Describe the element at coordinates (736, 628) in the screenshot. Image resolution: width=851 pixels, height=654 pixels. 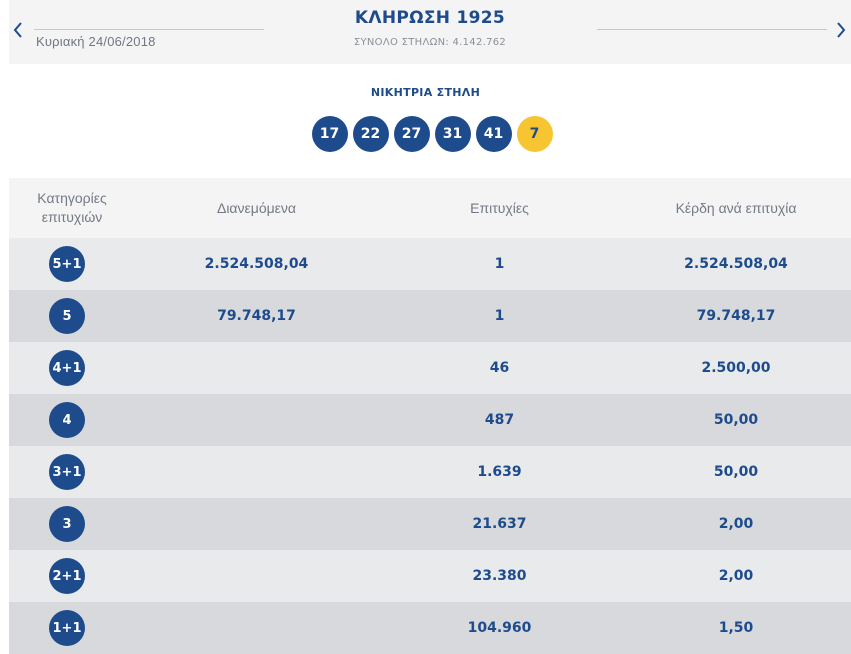
I see `prize-cell: 1,50` at that location.